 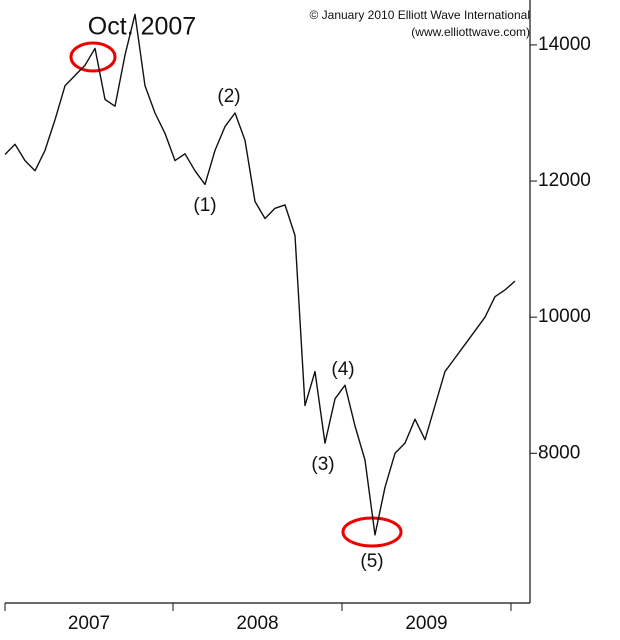 What do you see at coordinates (564, 180) in the screenshot?
I see `y-tick-label: 12000` at bounding box center [564, 180].